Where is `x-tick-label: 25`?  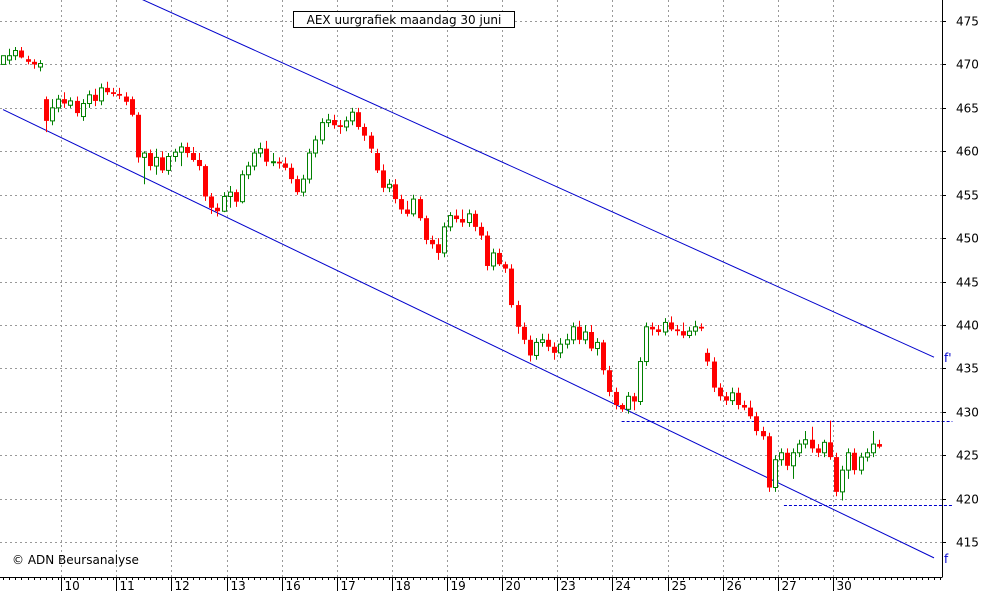 x-tick-label: 25 is located at coordinates (679, 586).